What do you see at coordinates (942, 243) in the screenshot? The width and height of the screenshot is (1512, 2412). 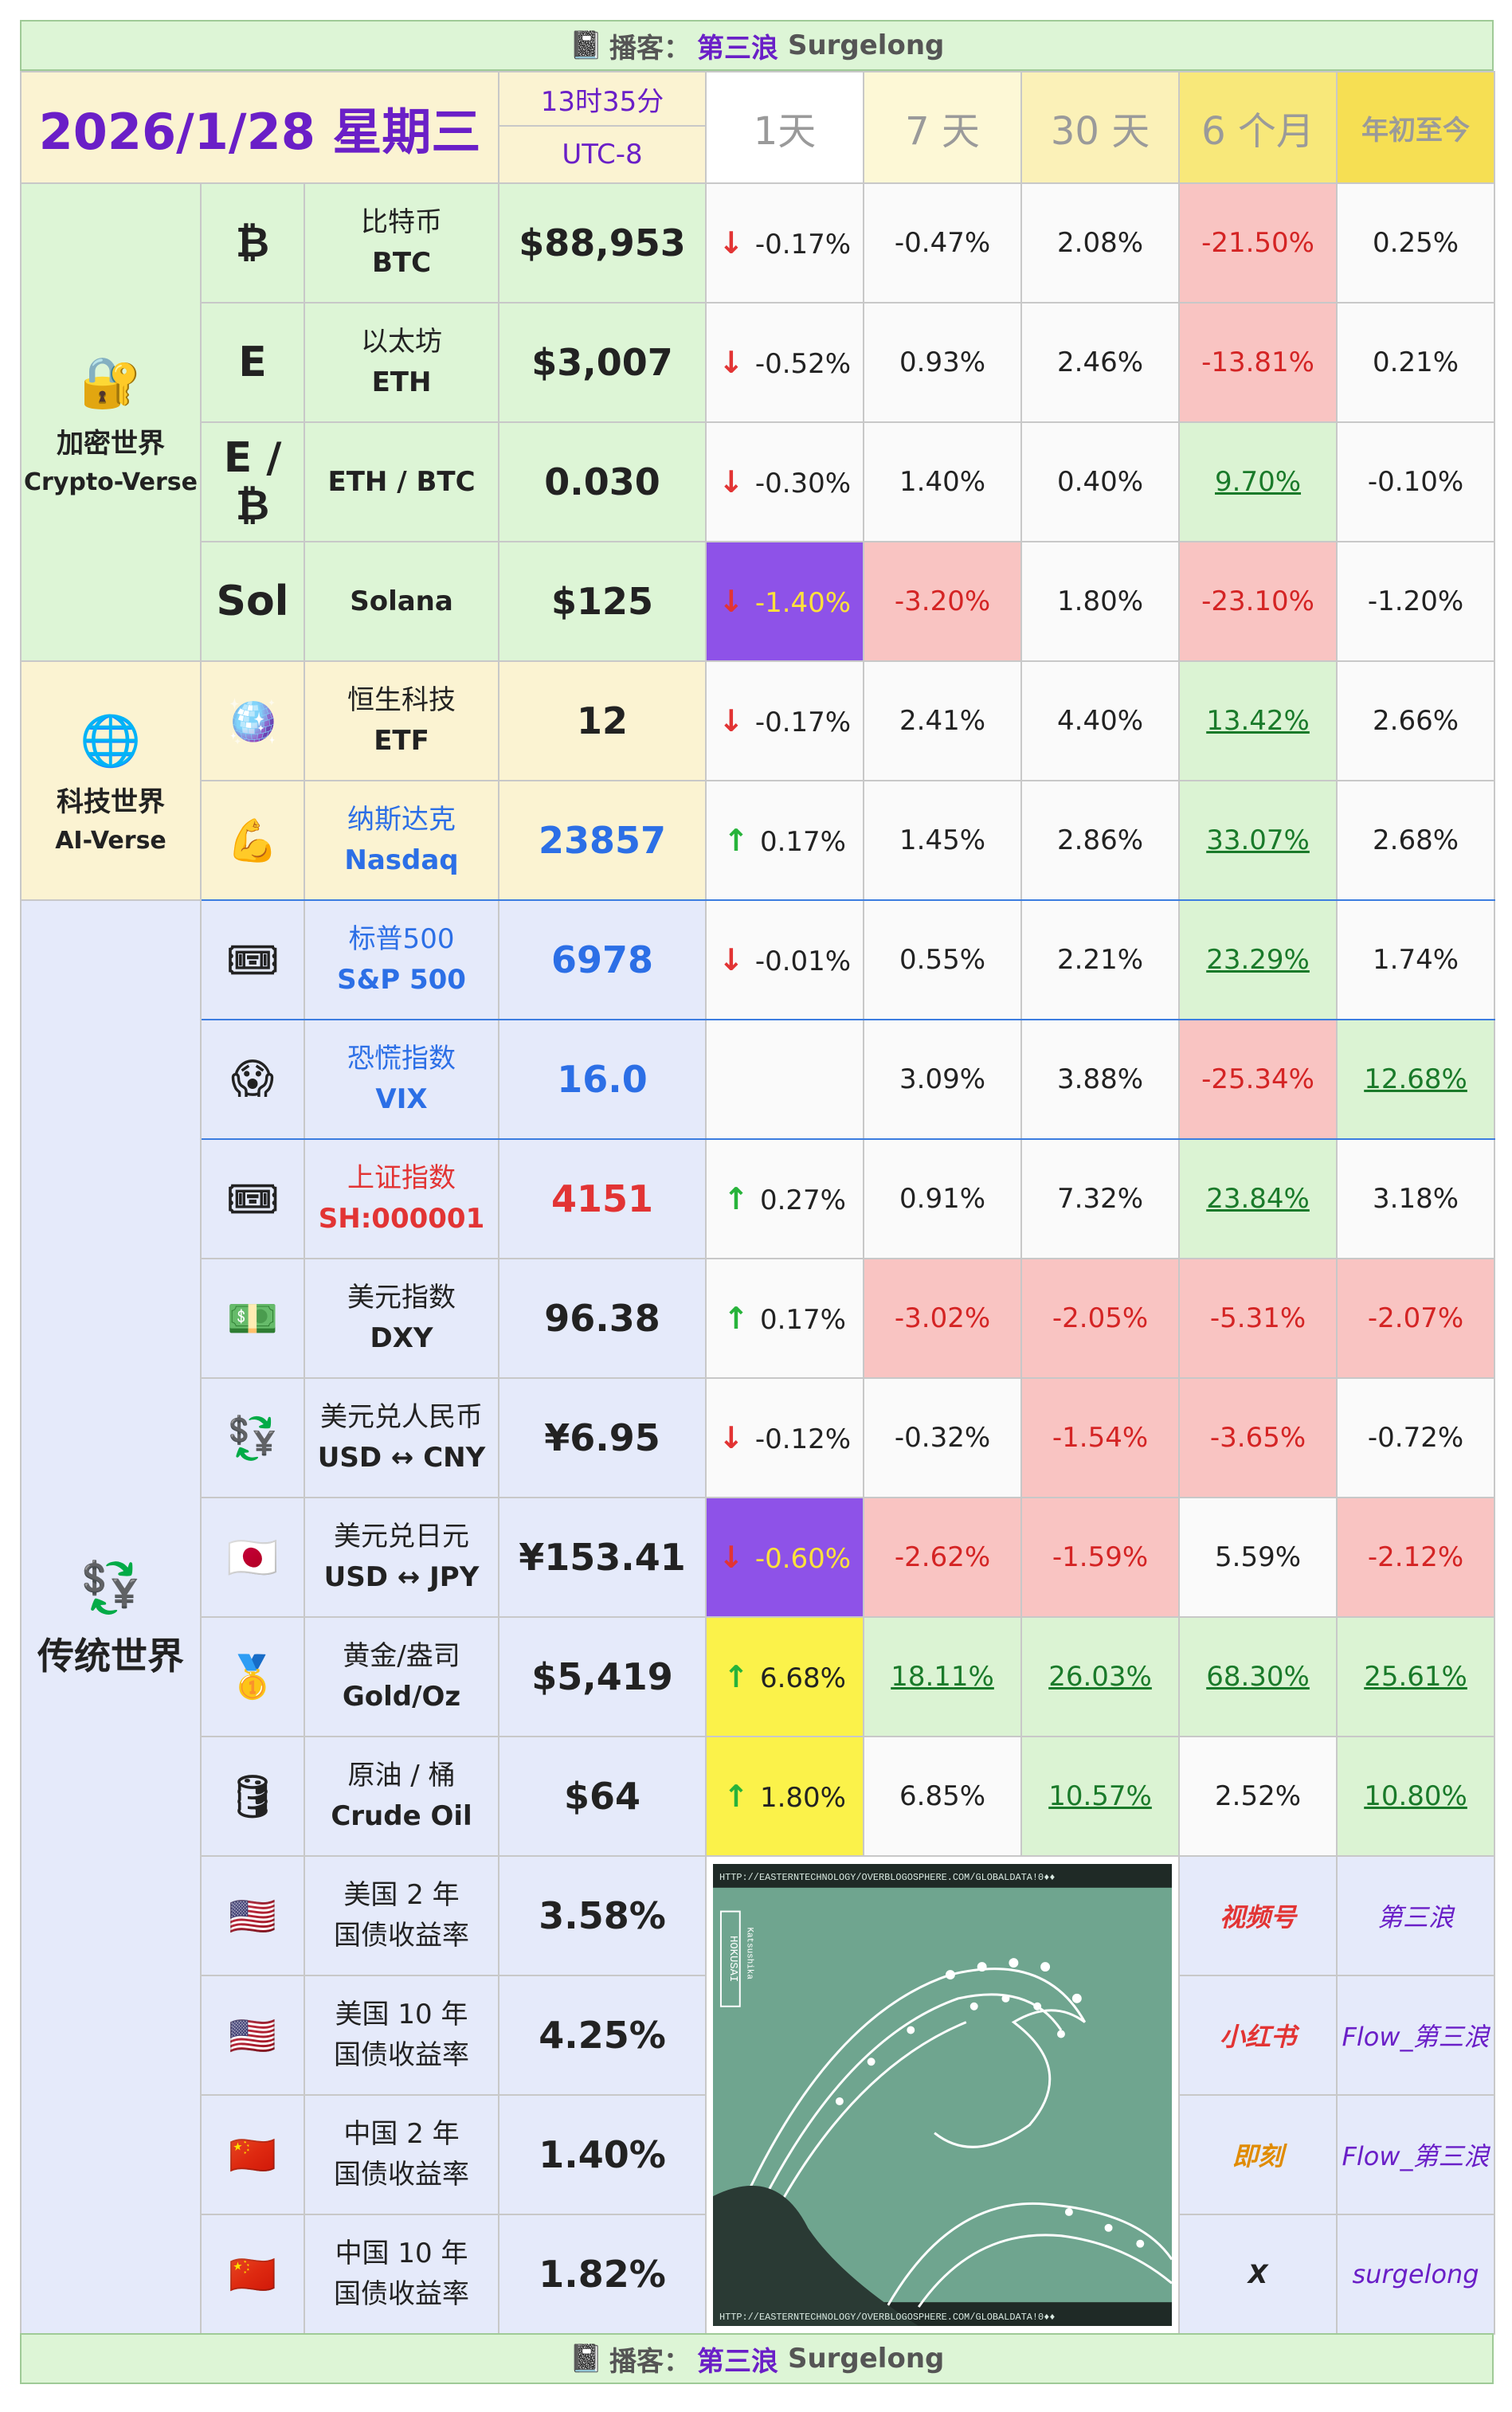 I see `change-value: -0.47%` at bounding box center [942, 243].